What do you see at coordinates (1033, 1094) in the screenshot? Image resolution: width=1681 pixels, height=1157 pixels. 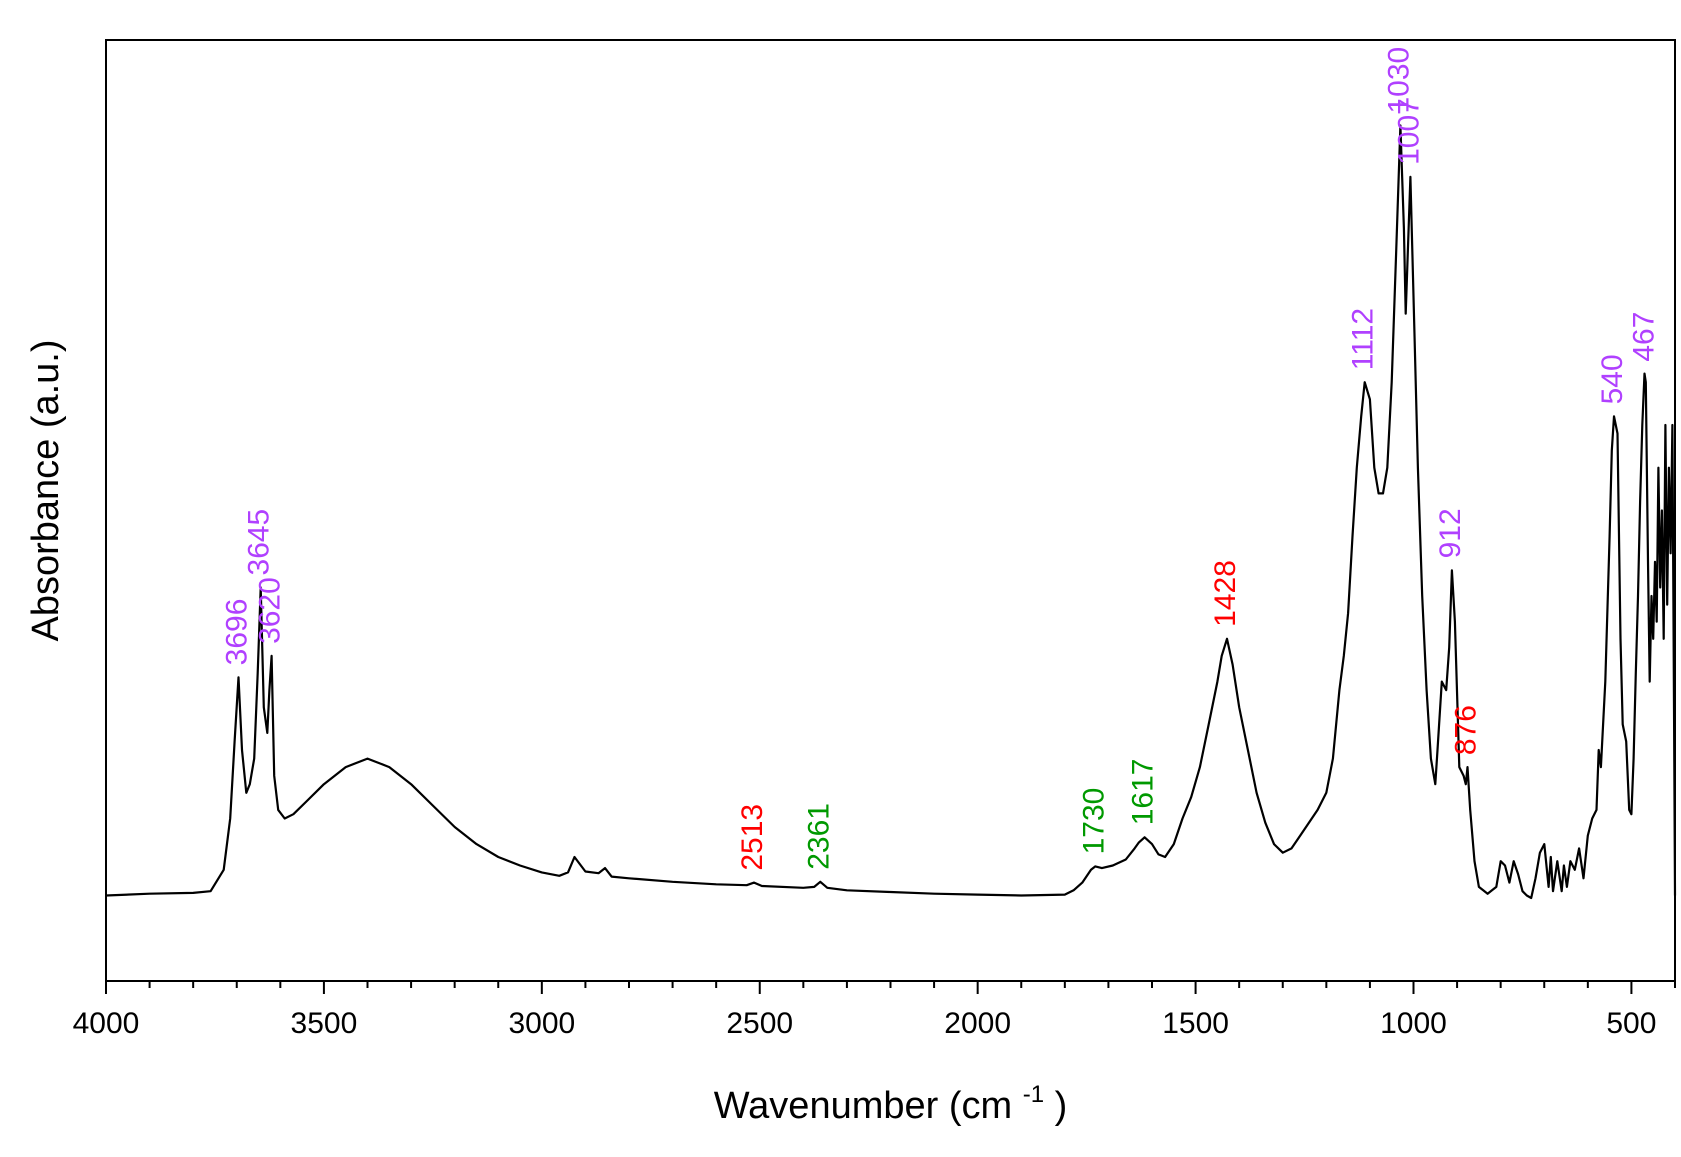 I see `x-axis-title-superscript: -1` at bounding box center [1033, 1094].